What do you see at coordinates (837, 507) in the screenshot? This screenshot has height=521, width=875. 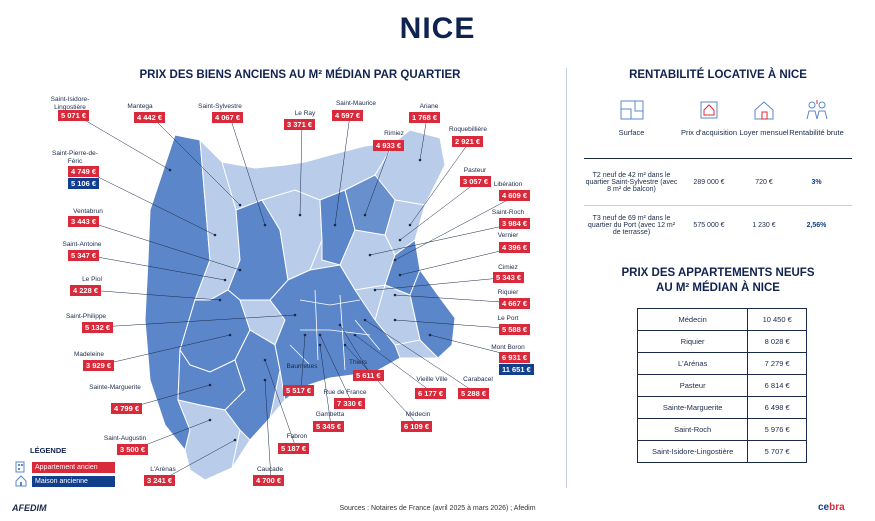 I see `cebra-logo-b: bra` at bounding box center [837, 507].